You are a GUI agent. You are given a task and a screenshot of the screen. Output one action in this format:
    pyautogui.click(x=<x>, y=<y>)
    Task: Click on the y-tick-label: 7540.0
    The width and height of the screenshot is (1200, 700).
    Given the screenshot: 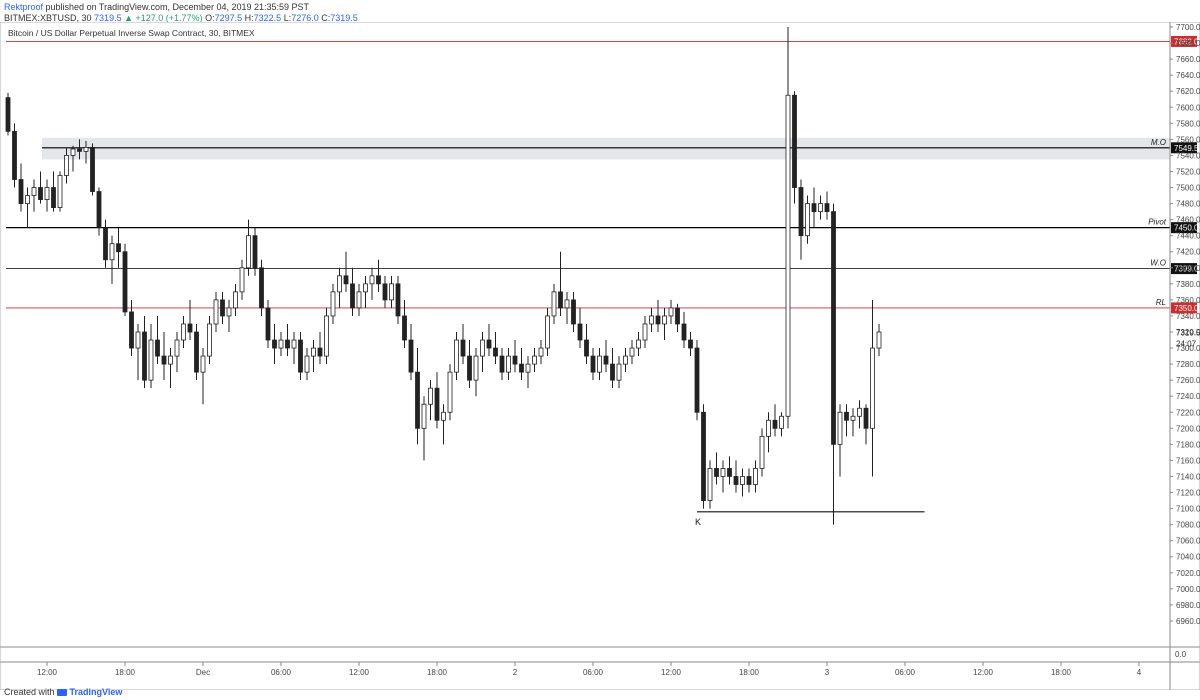 What is the action you would take?
    pyautogui.click(x=1188, y=155)
    